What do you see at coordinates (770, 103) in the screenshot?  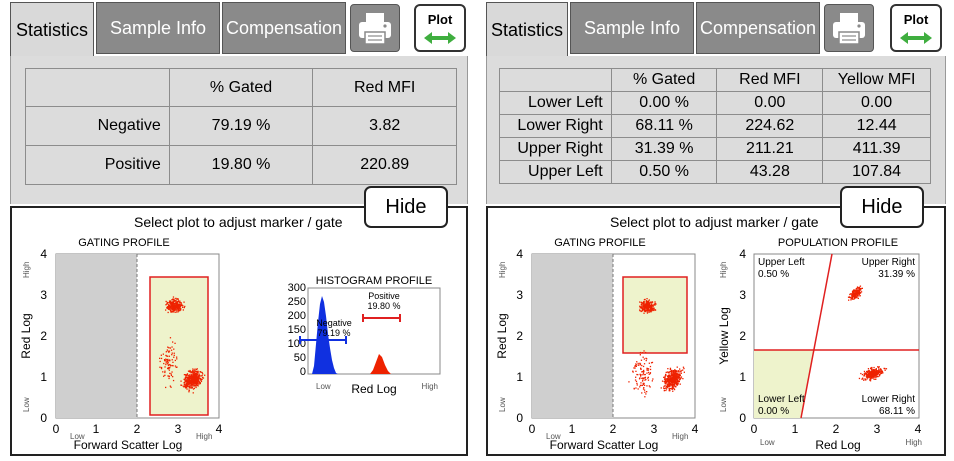 I see `cell-red-mfi: 0.00` at bounding box center [770, 103].